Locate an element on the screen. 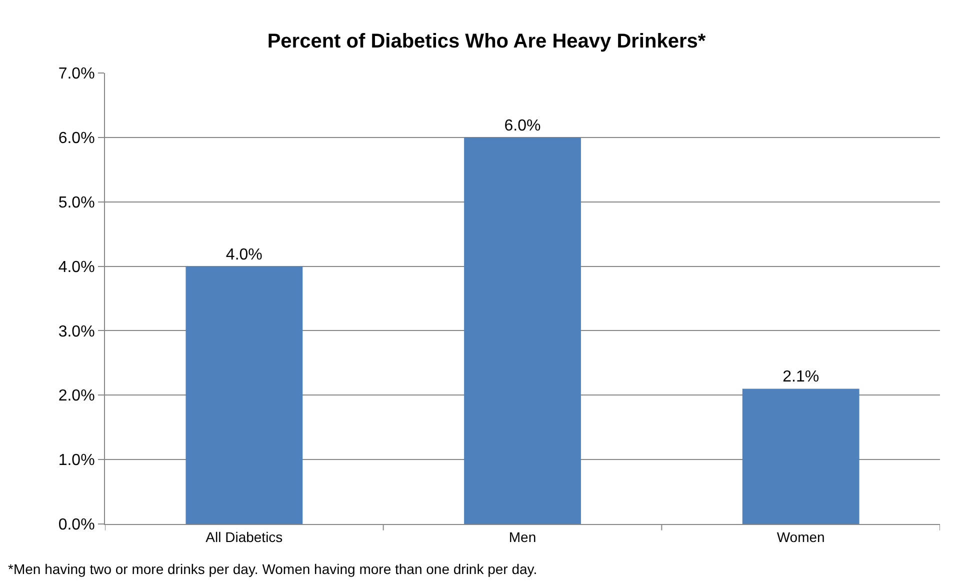 This screenshot has height=582, width=973. y-tick-label: 1.0% is located at coordinates (76, 461).